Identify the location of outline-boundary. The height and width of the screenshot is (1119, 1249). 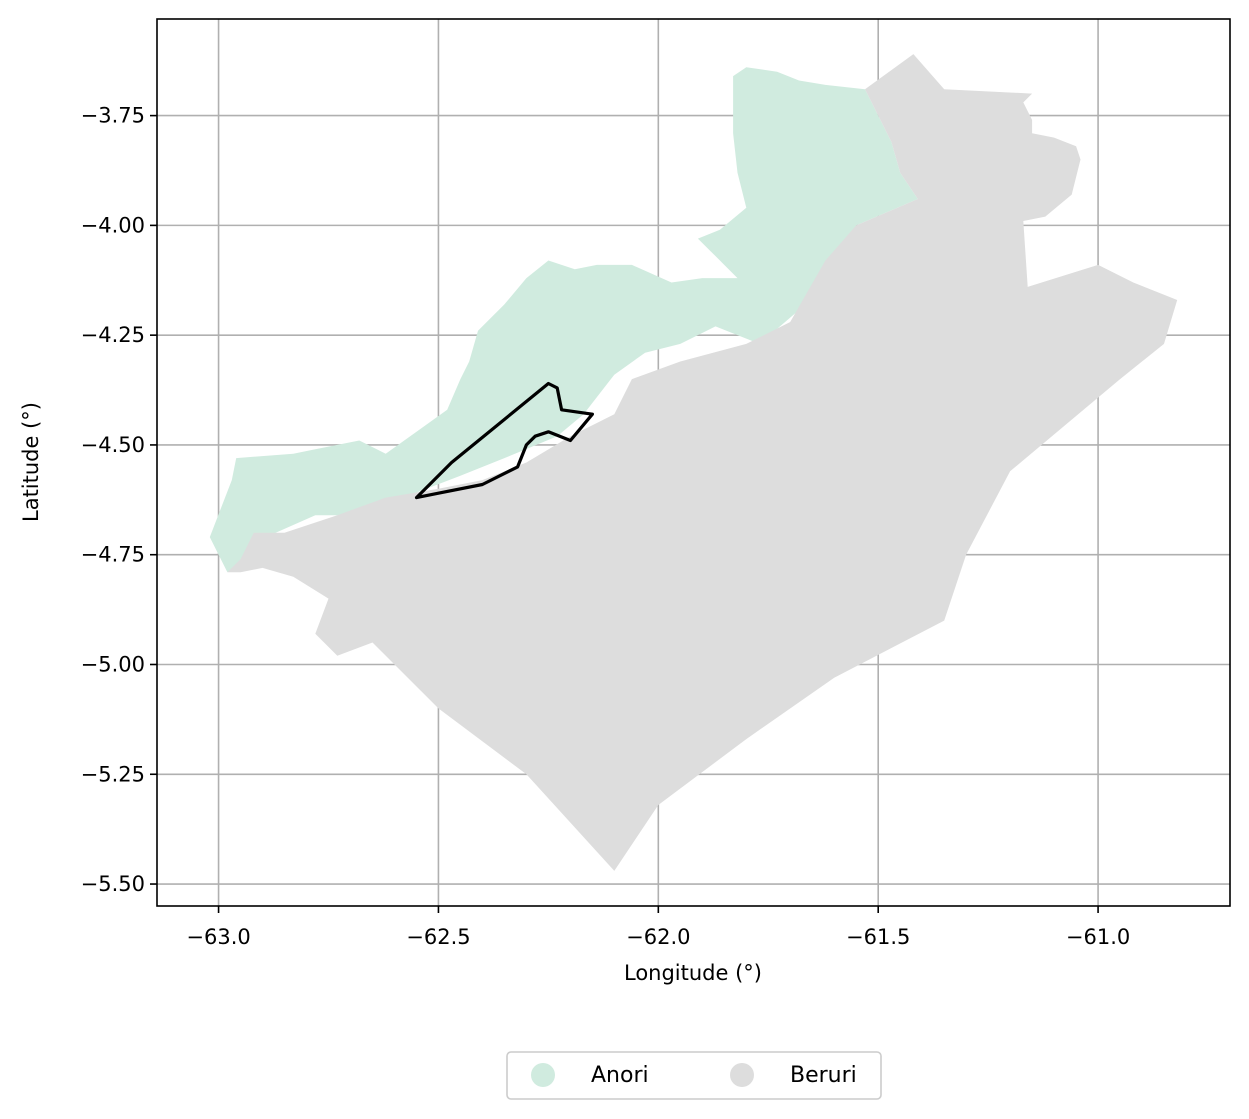
(504, 440).